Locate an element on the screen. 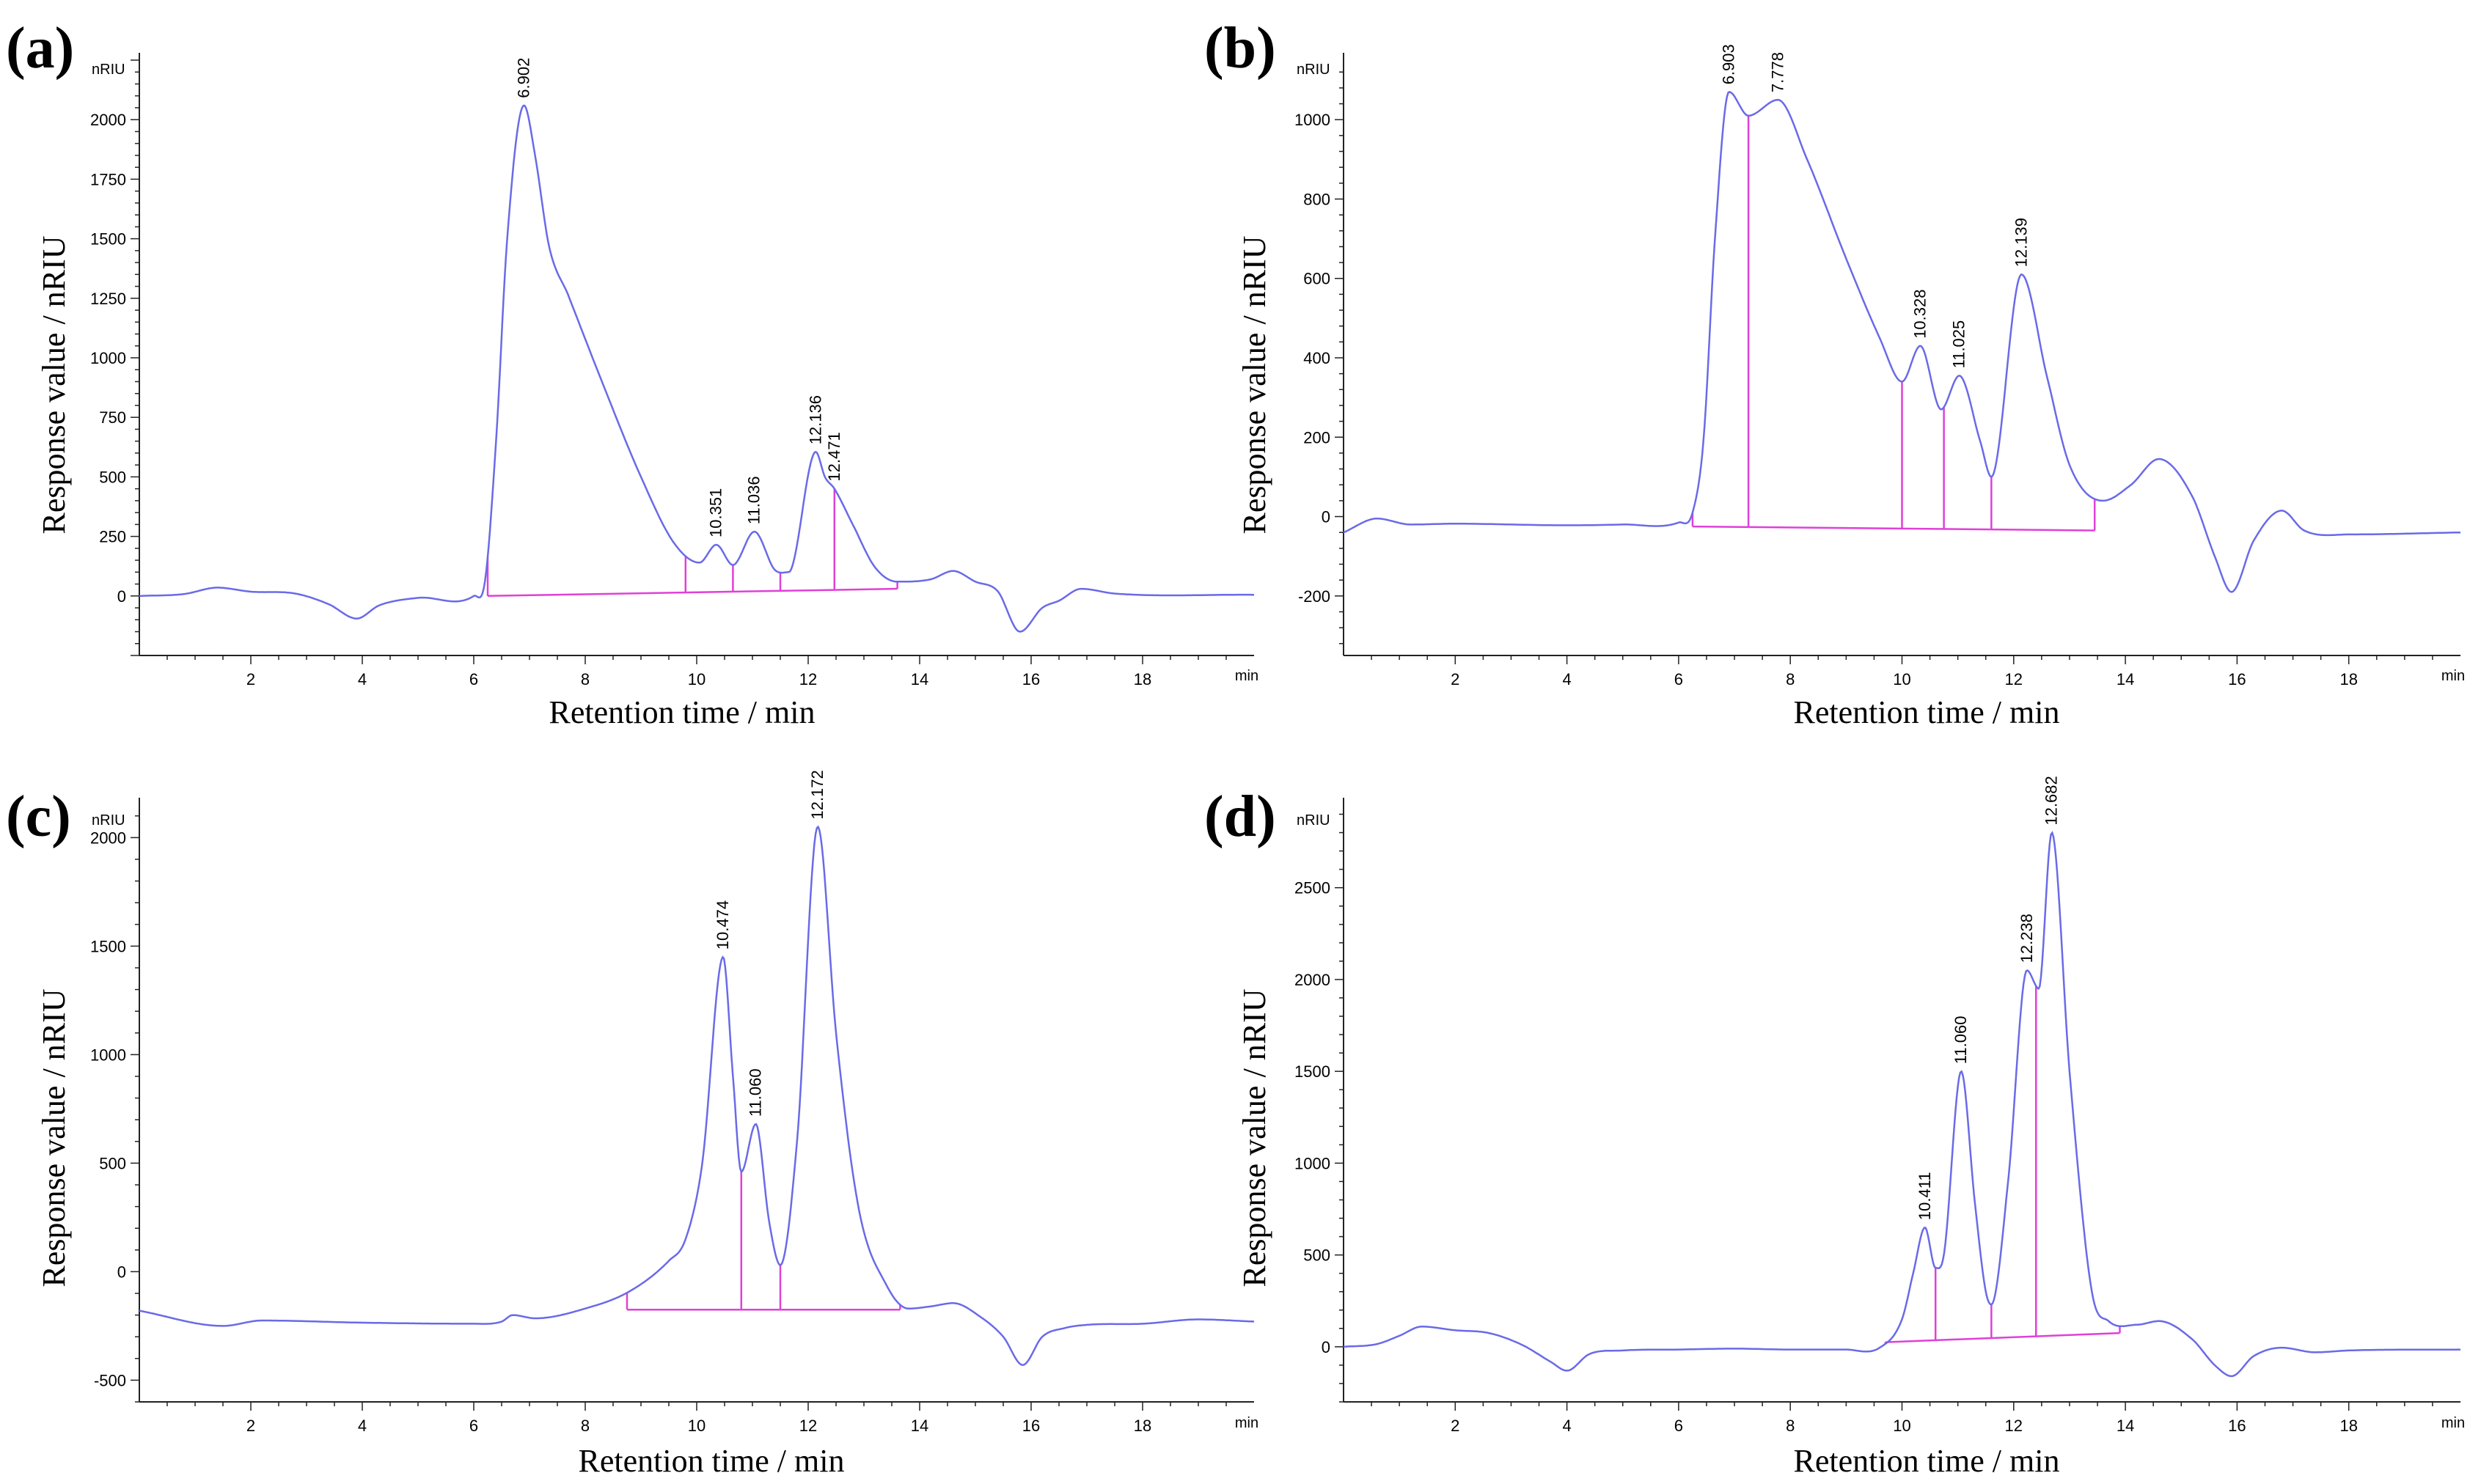 This screenshot has width=2470, height=1484. peak-label: 12.238 is located at coordinates (2027, 938).